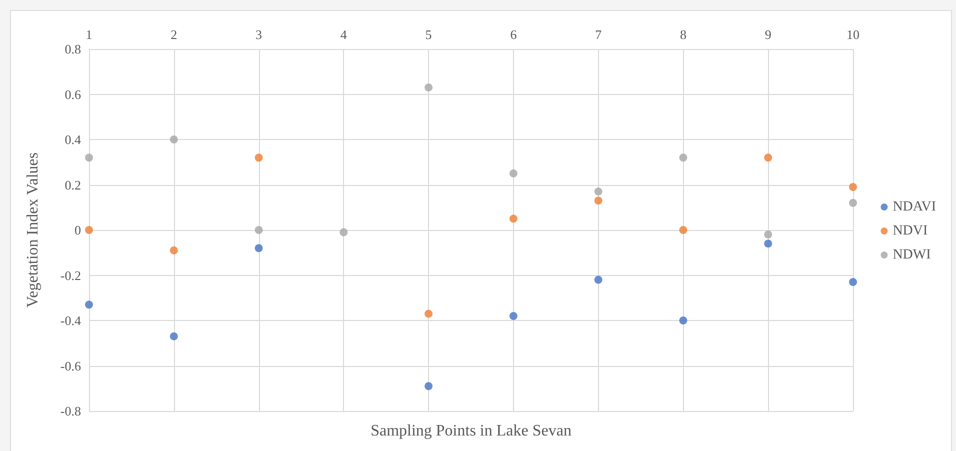 This screenshot has height=451, width=956. What do you see at coordinates (768, 34) in the screenshot?
I see `x-tick-label: 9` at bounding box center [768, 34].